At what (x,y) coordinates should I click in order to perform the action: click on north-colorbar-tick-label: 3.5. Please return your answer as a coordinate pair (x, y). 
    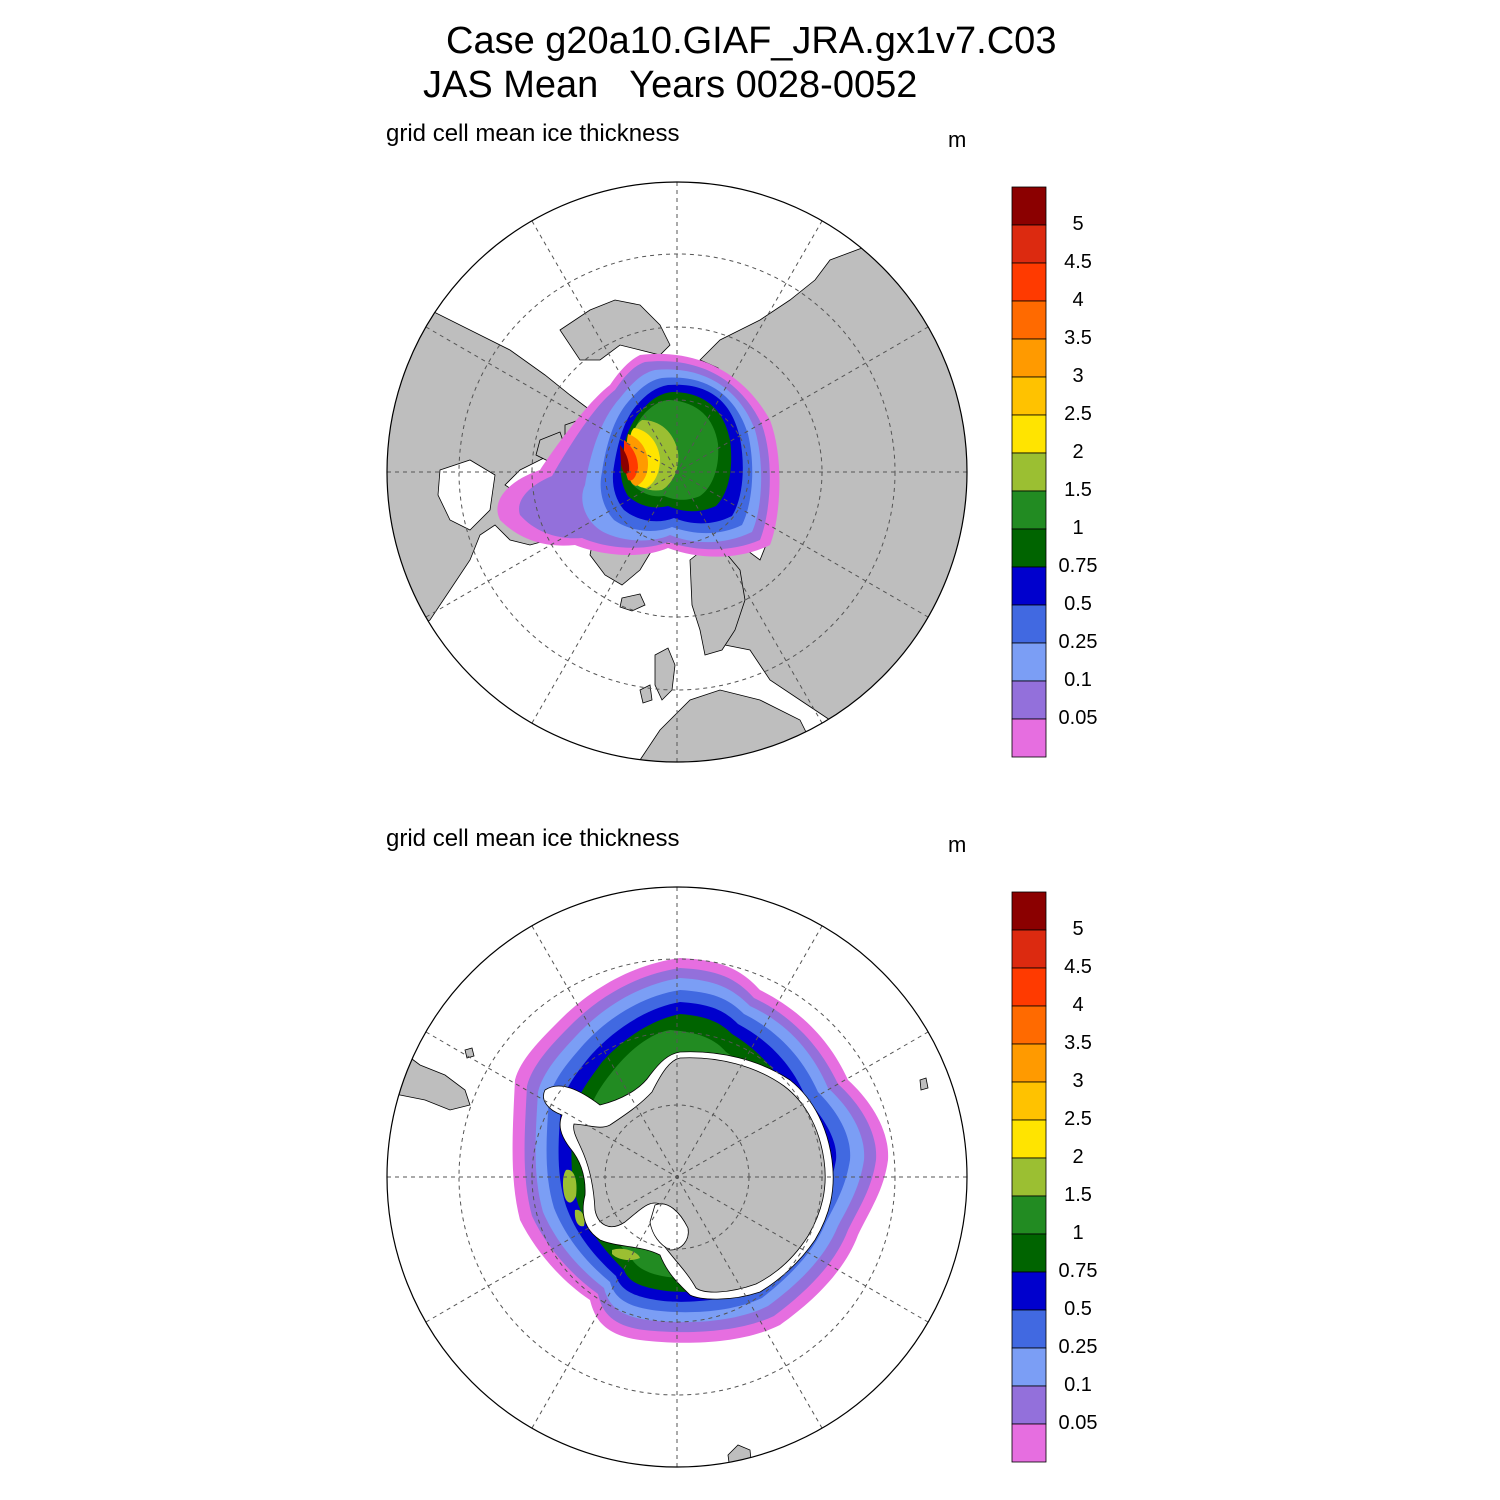
    Looking at the image, I should click on (1078, 338).